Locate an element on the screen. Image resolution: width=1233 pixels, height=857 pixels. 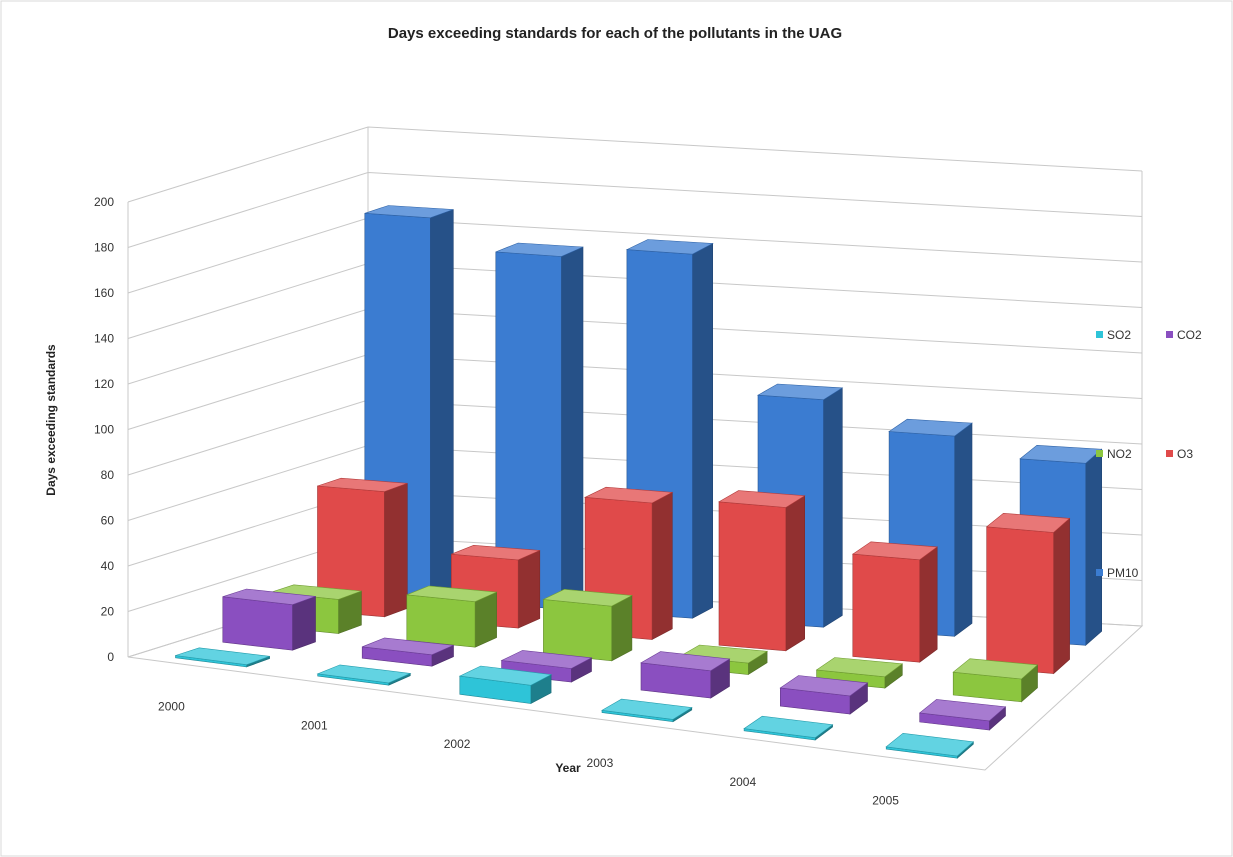
y-tick-label: 180 is located at coordinates (104, 248).